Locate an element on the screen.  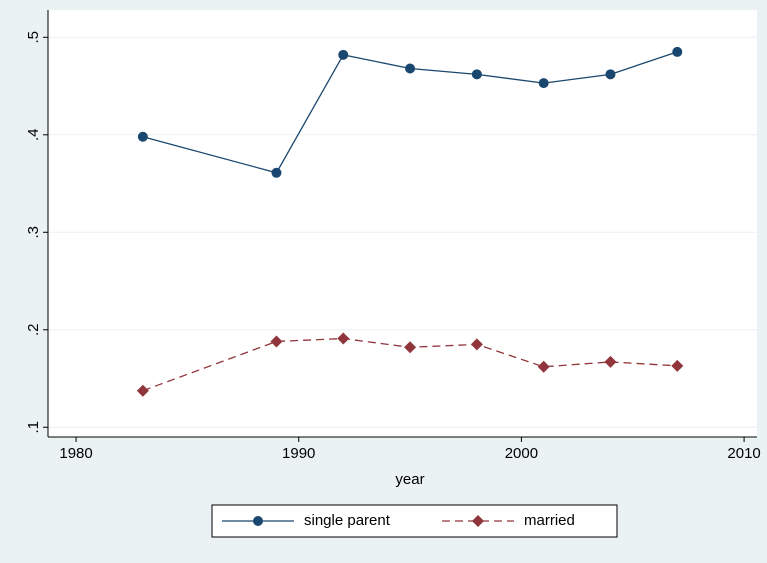
y-tick-label: .1 is located at coordinates (33, 427).